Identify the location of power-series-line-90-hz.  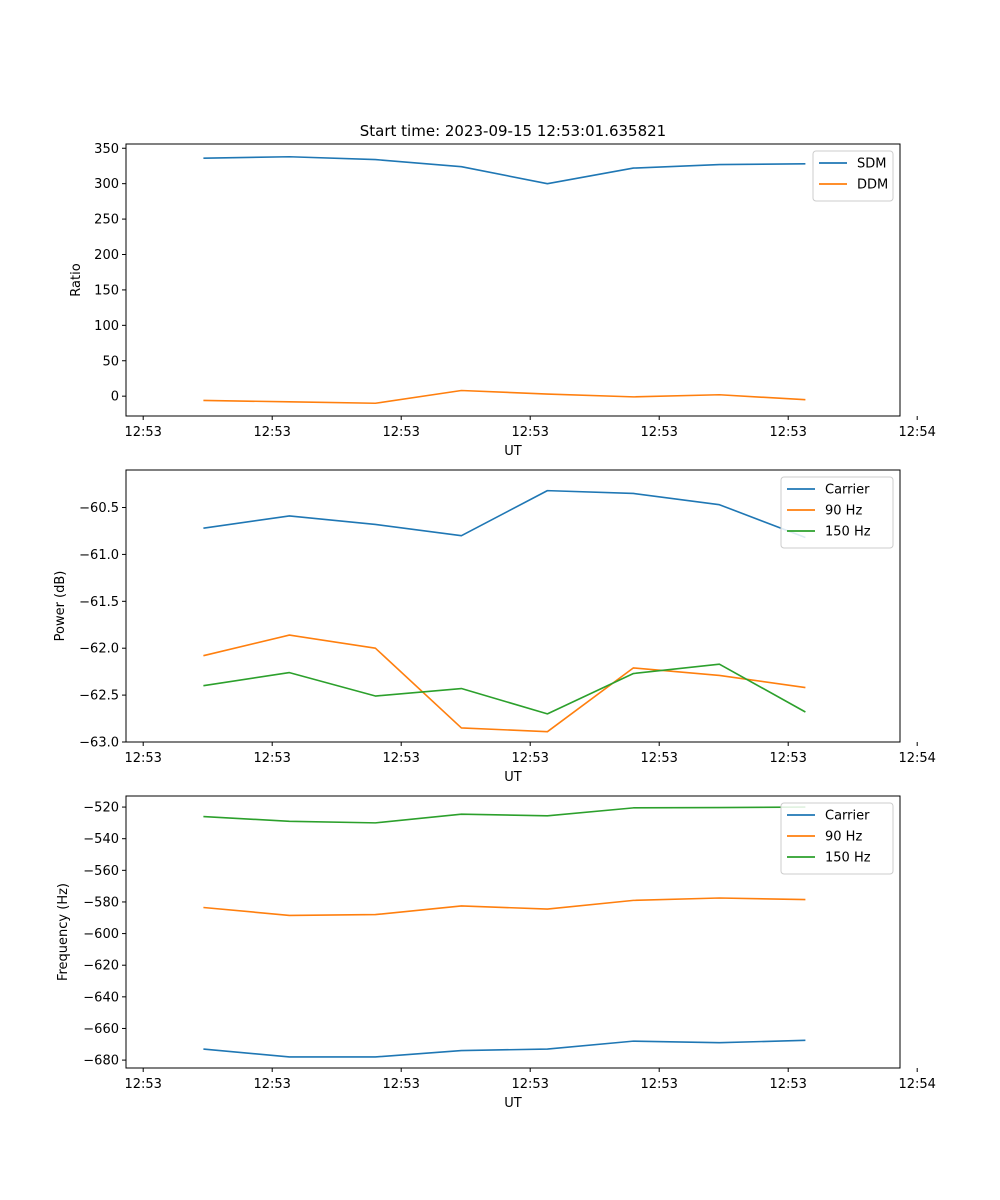
(504, 683).